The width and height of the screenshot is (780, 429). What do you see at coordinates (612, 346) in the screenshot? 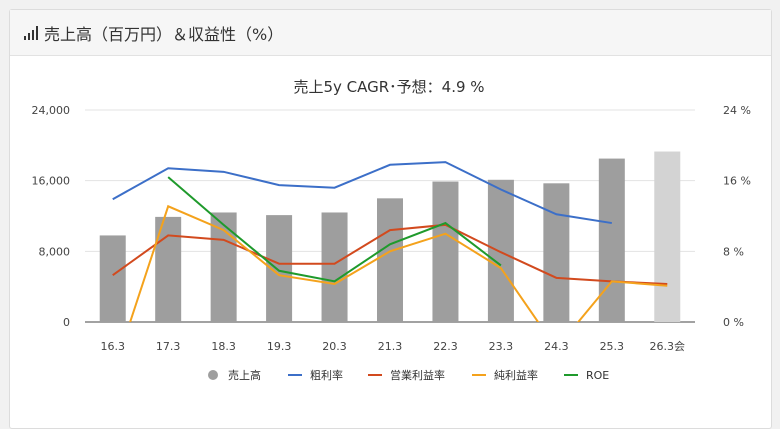
I see `x-tick-label: 25.3` at bounding box center [612, 346].